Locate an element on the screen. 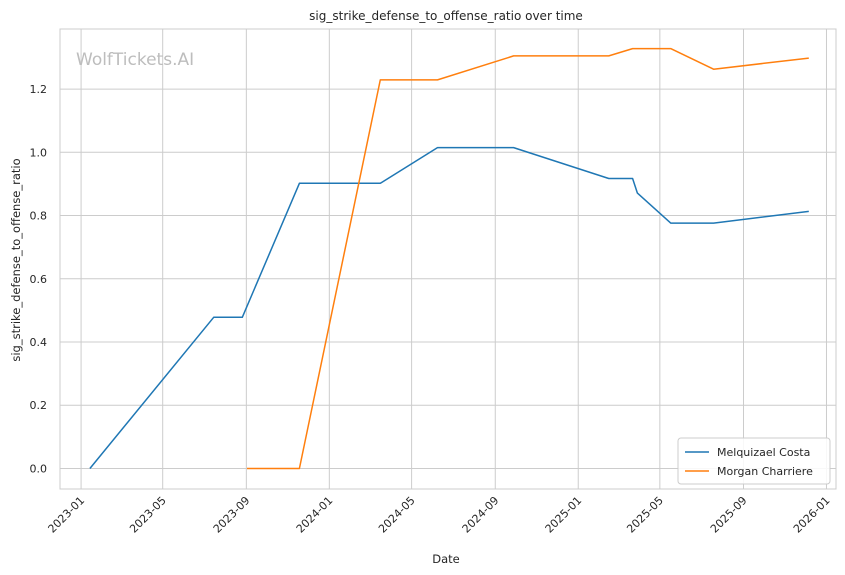 The width and height of the screenshot is (845, 575). legend-box is located at coordinates (754, 461).